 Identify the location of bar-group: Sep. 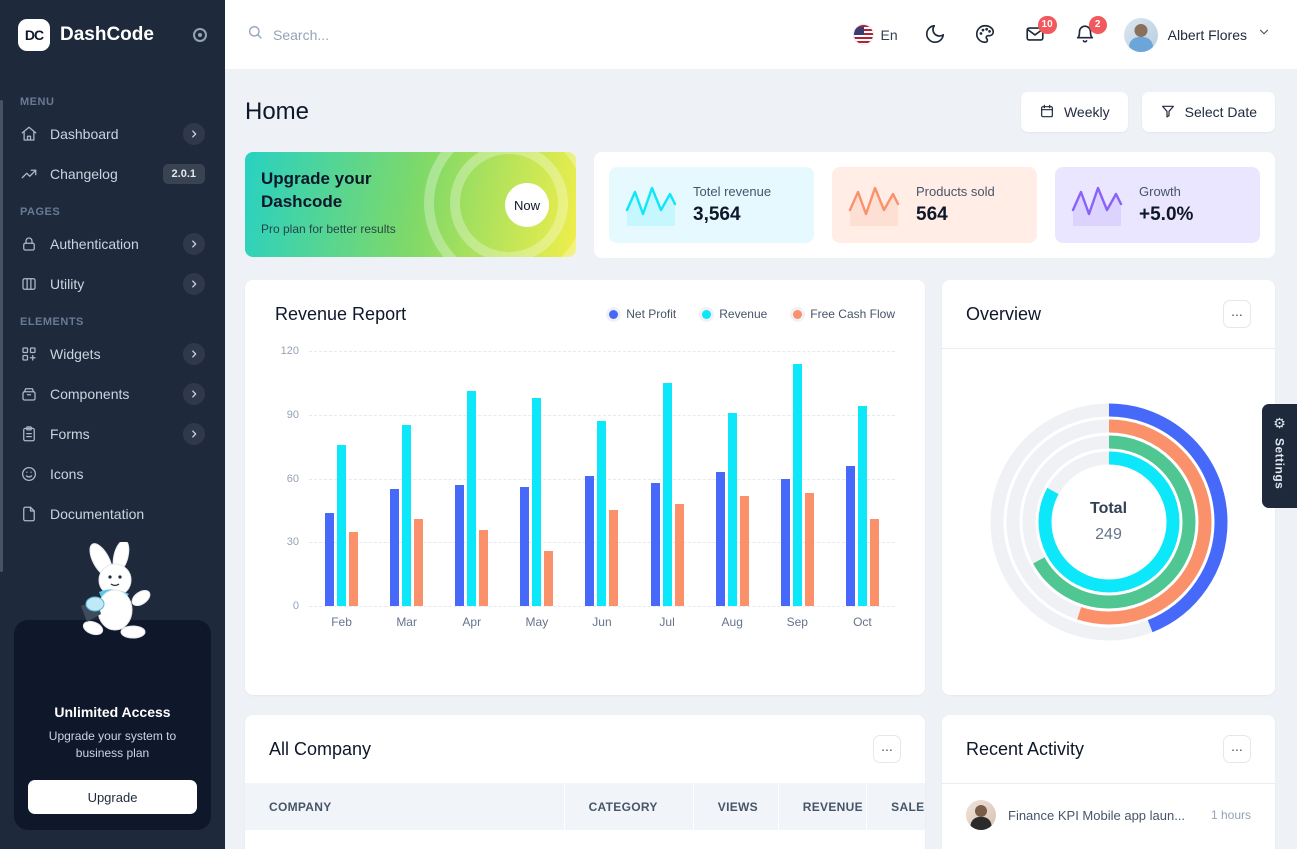
(797, 491).